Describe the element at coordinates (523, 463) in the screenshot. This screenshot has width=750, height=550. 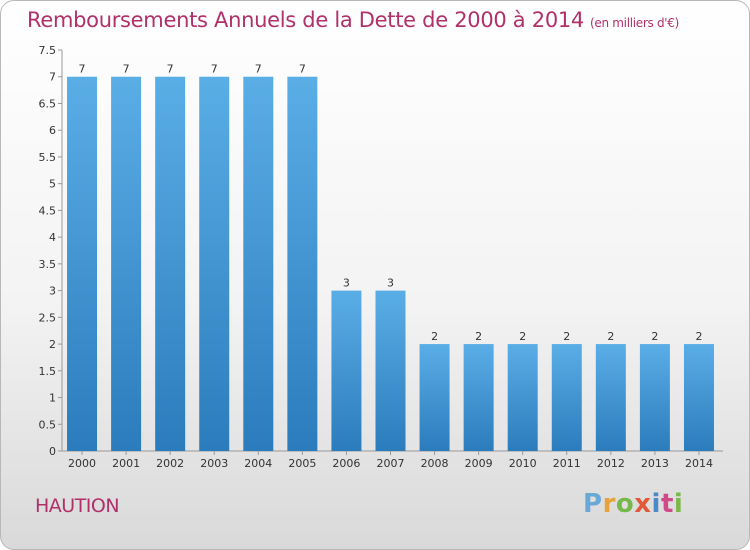
I see `x-tick-label: 2010` at that location.